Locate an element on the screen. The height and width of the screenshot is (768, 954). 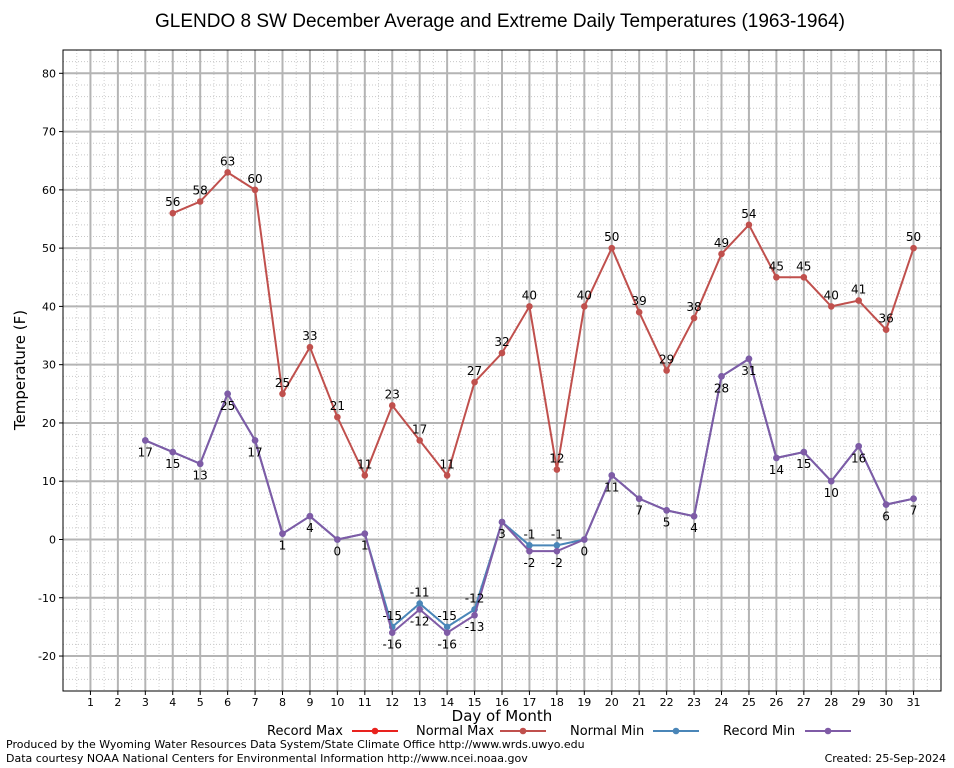
normal-max-data-label: 23 is located at coordinates (392, 394).